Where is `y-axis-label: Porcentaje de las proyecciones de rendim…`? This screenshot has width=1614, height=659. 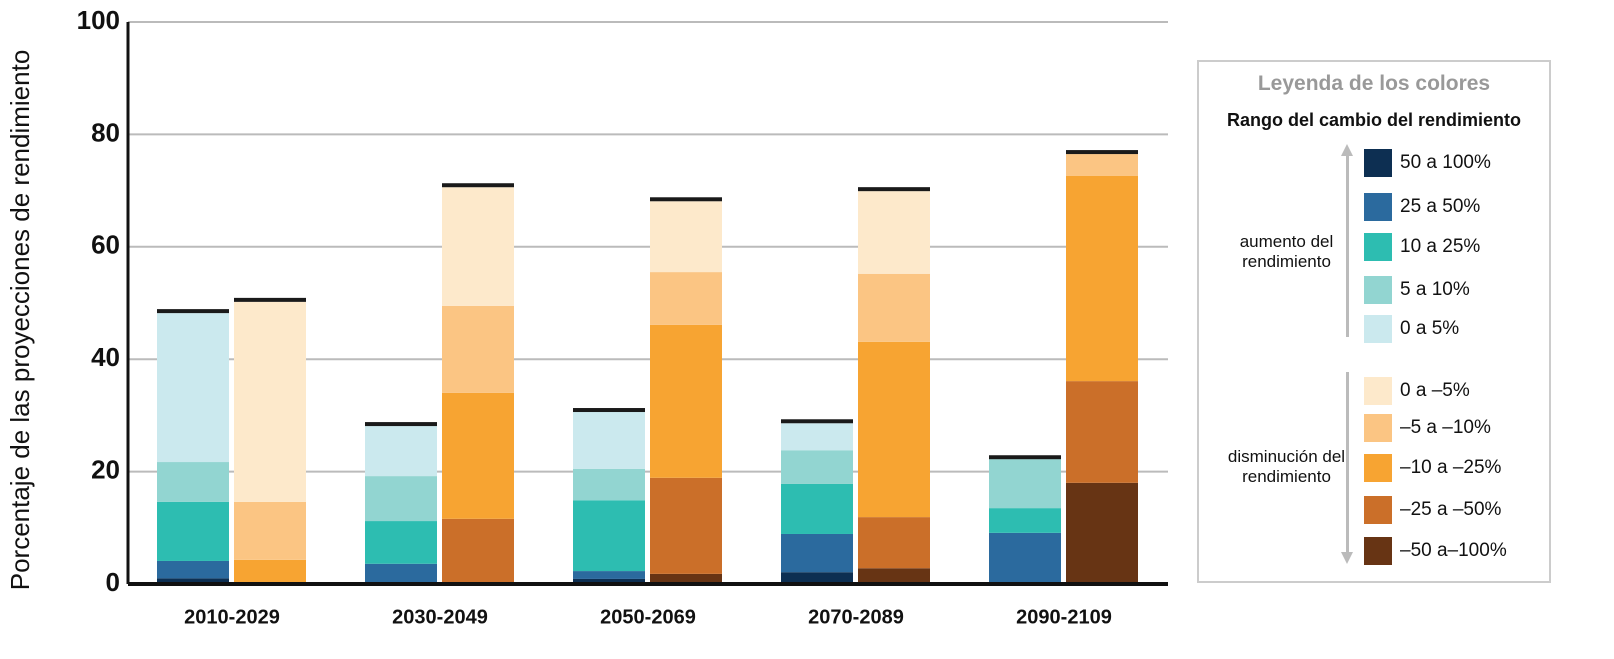
y-axis-label: Porcentaje de las proyecciones de rendim… is located at coordinates (20, 320).